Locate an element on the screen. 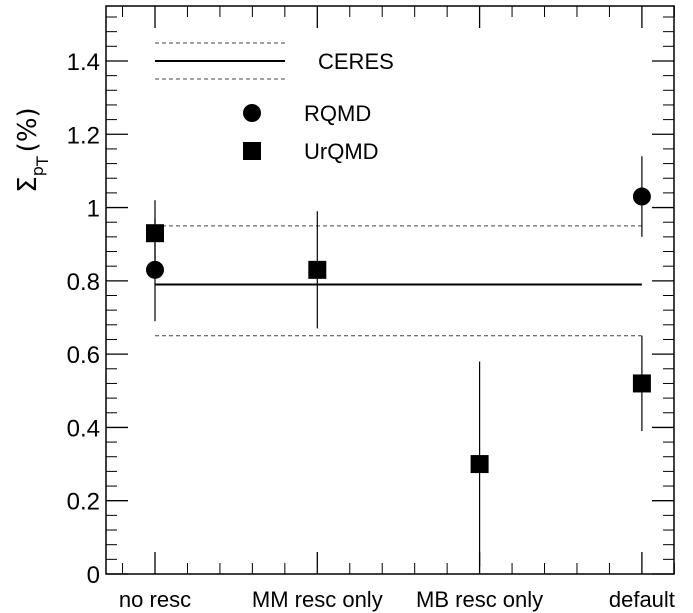  y-tick-label: 0.8 is located at coordinates (83, 282).